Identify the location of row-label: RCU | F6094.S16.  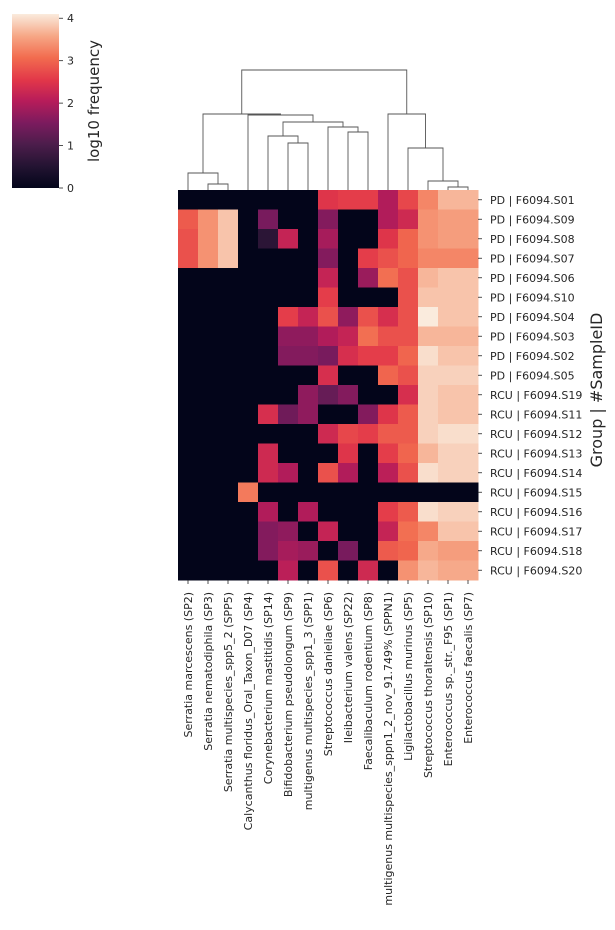
(536, 512).